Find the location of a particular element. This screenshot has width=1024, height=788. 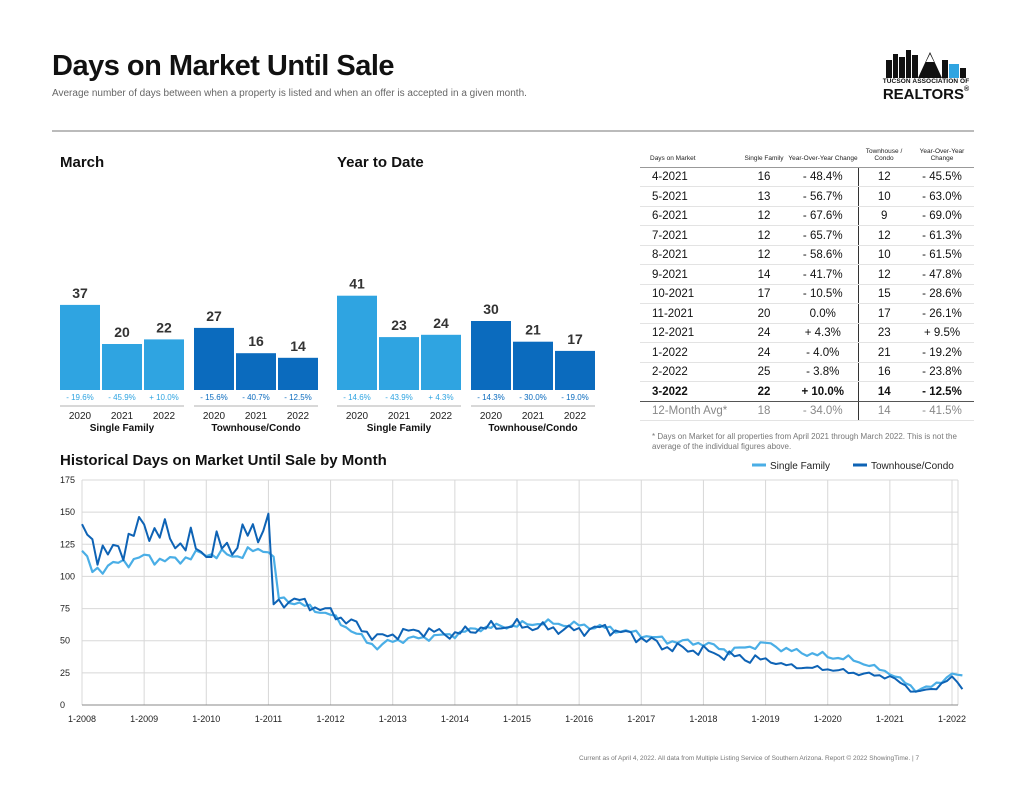

cell-townhouse: 15 is located at coordinates (884, 294).